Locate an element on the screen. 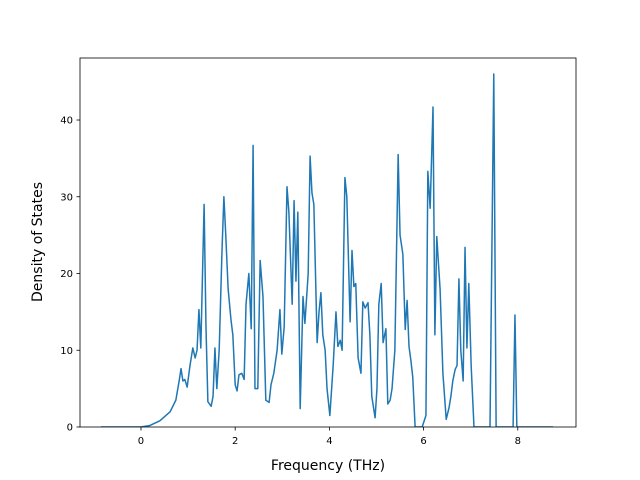 The image size is (640, 480). y-tick-label: 10 is located at coordinates (66, 351).